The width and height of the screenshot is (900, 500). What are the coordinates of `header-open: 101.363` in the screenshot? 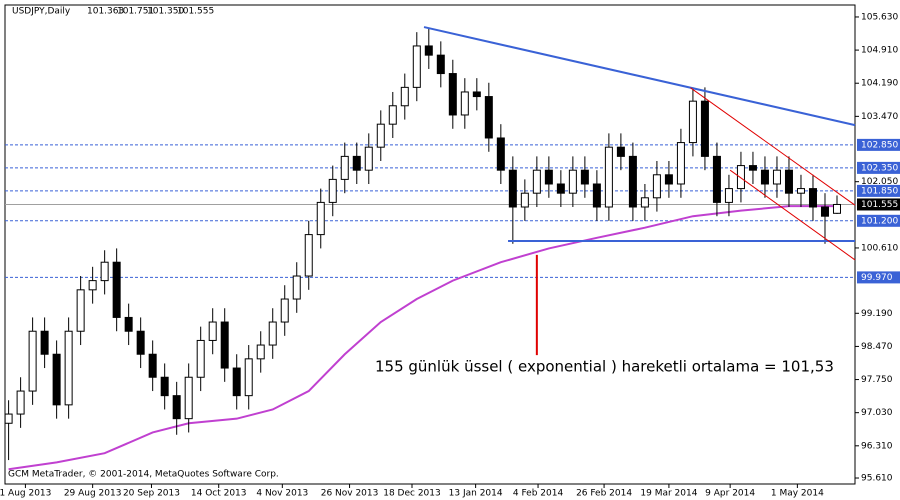 It's located at (105, 12).